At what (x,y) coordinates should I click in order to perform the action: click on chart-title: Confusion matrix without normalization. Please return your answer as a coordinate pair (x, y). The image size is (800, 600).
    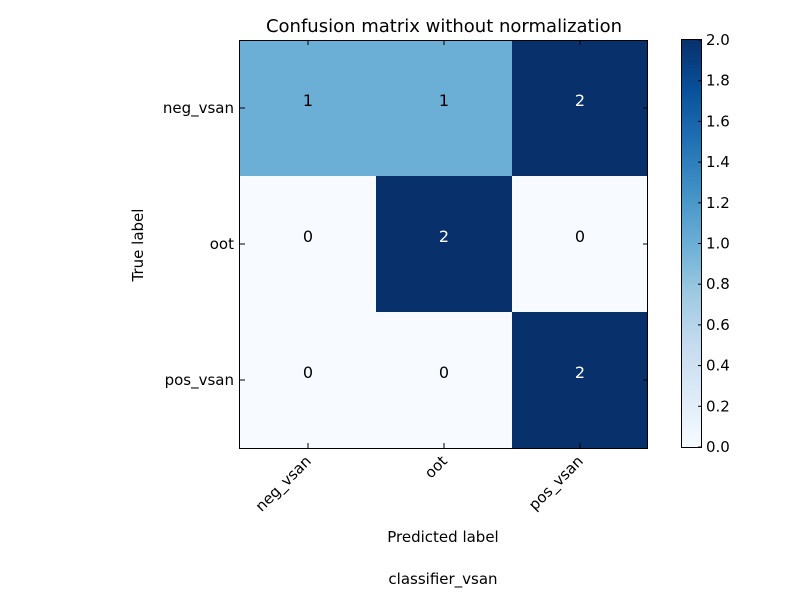
    Looking at the image, I should click on (444, 26).